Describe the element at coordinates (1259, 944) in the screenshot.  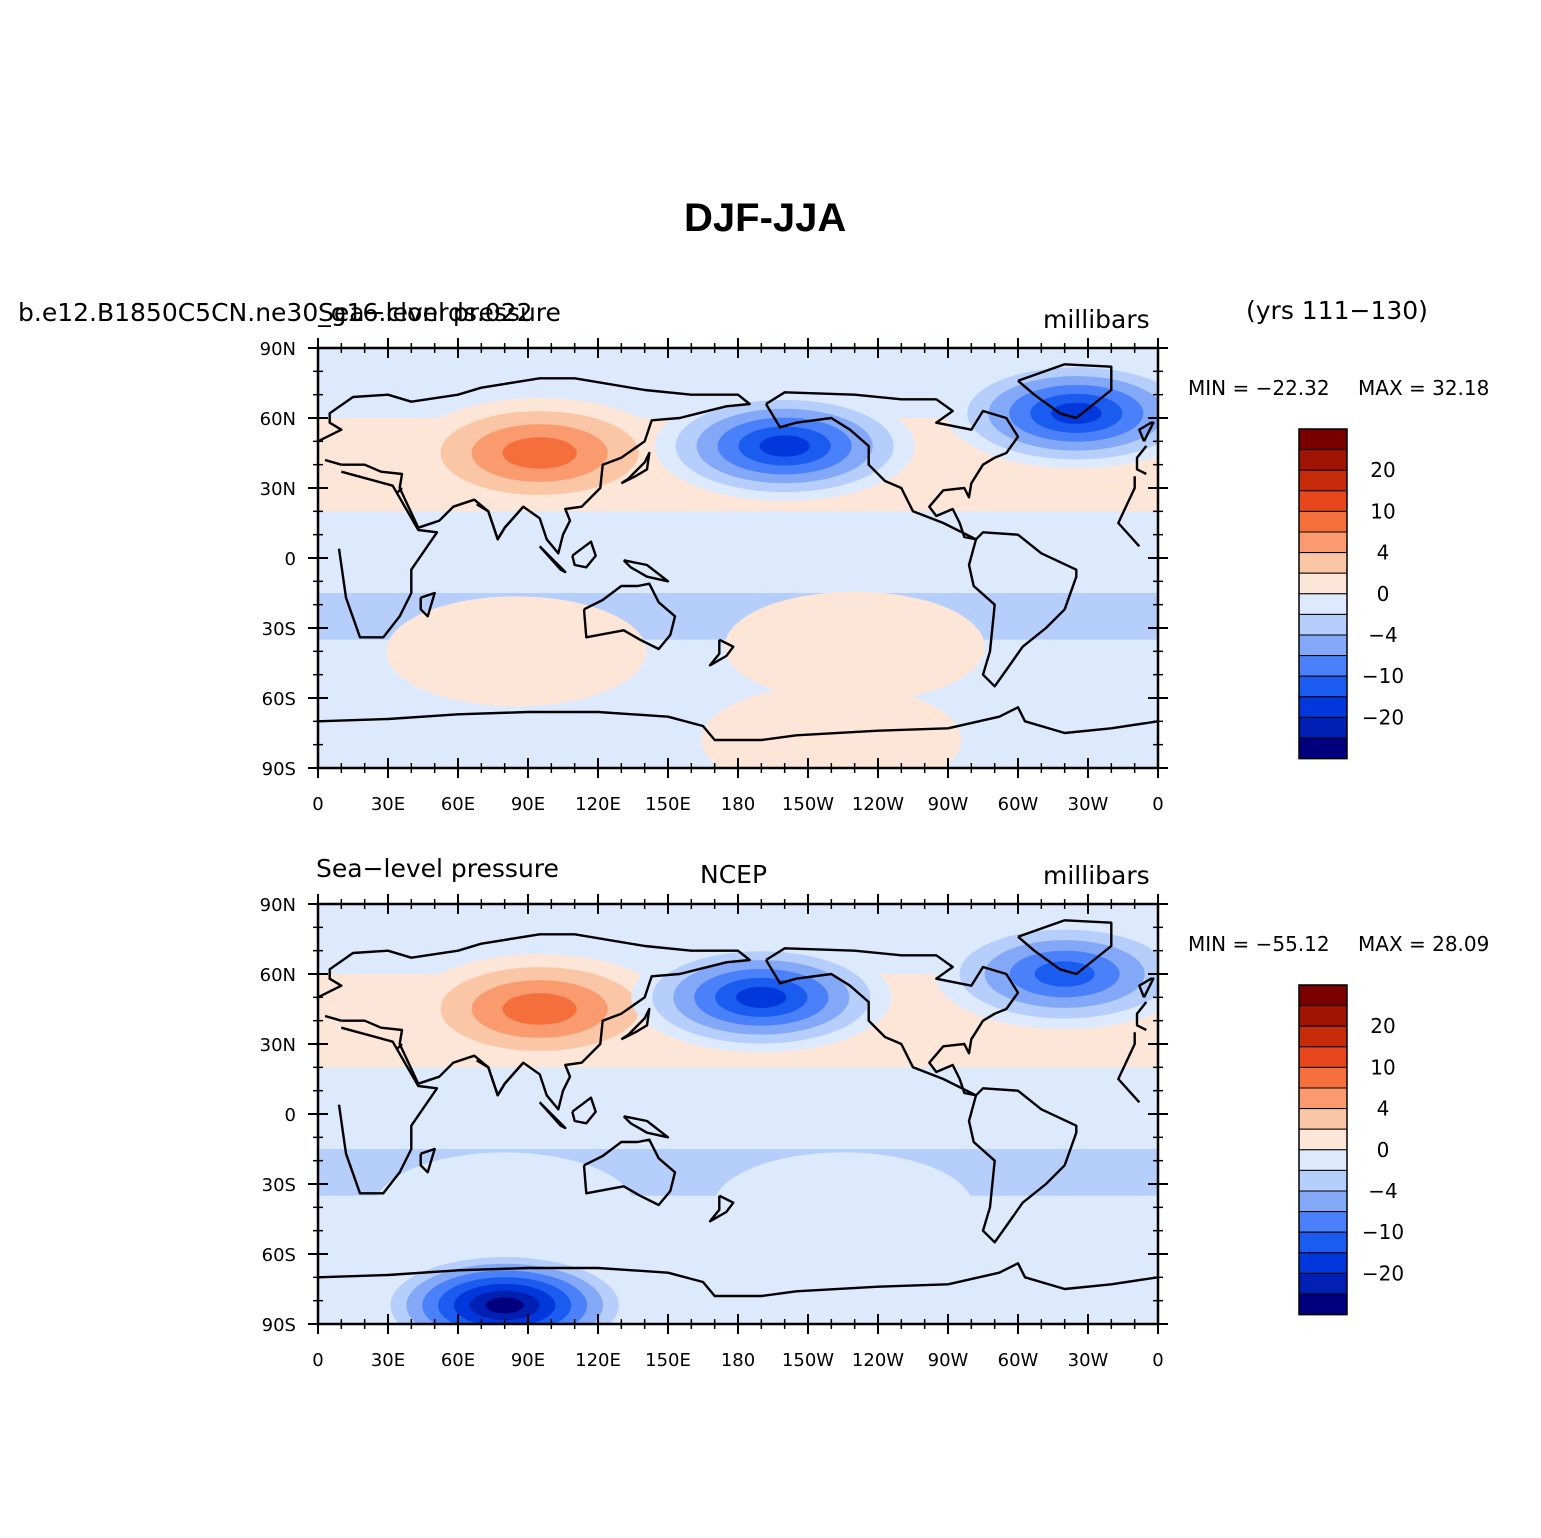
I see `panel-2-min-label: MIN = −55.12` at that location.